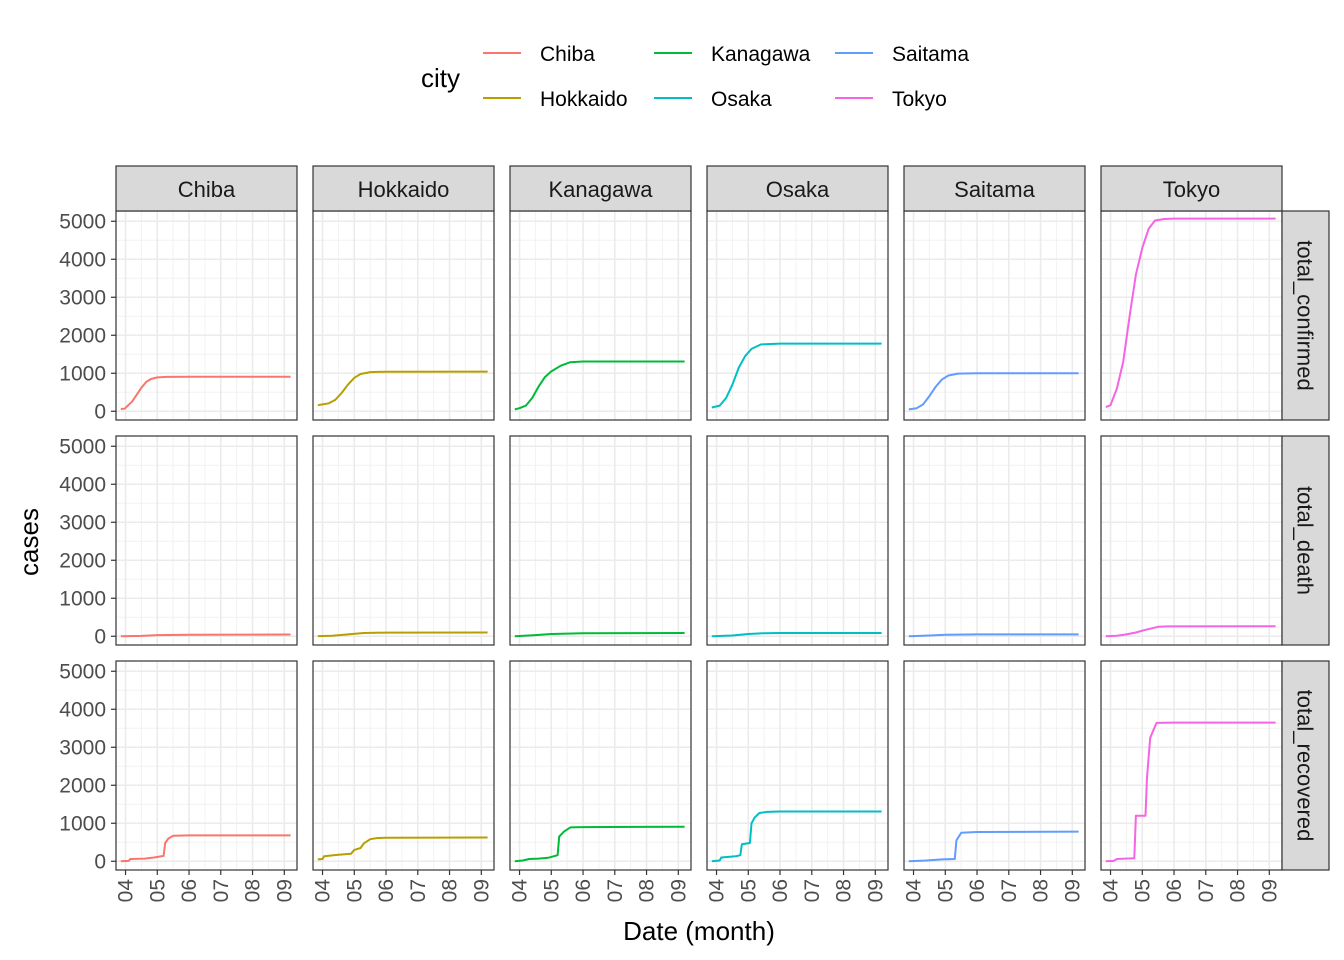  I want to click on series-line-hokkaido-total-death, so click(402, 634).